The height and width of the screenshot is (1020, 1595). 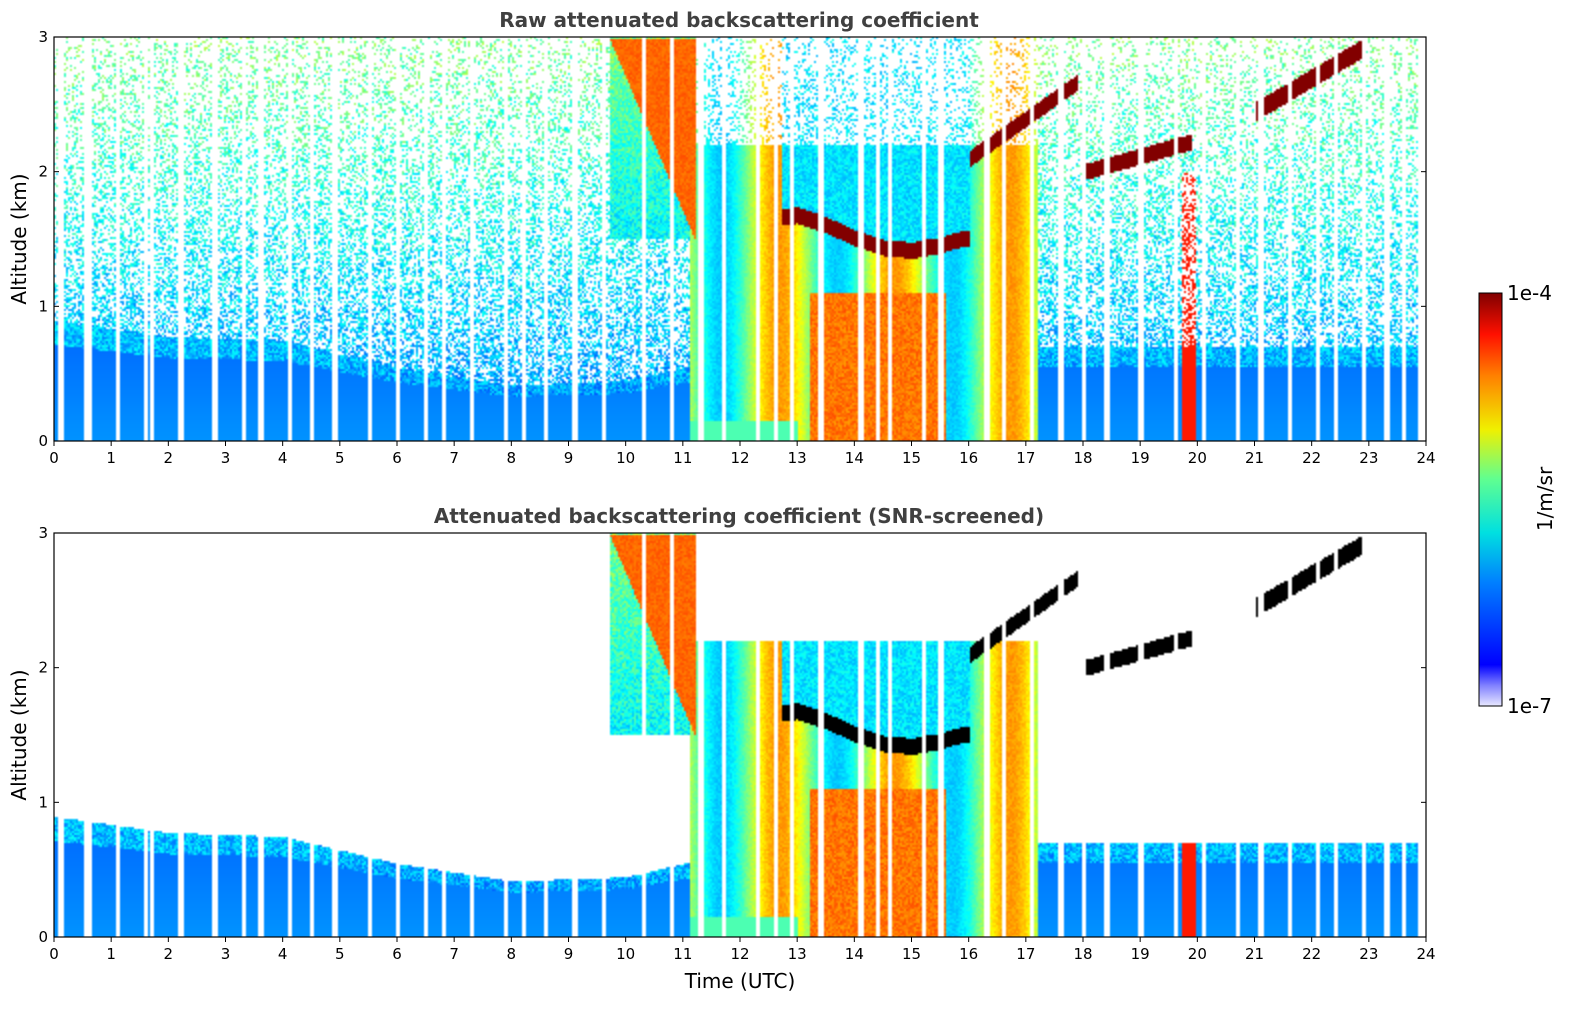 What do you see at coordinates (1529, 293) in the screenshot?
I see `colorbar-max-label: 1e-4` at bounding box center [1529, 293].